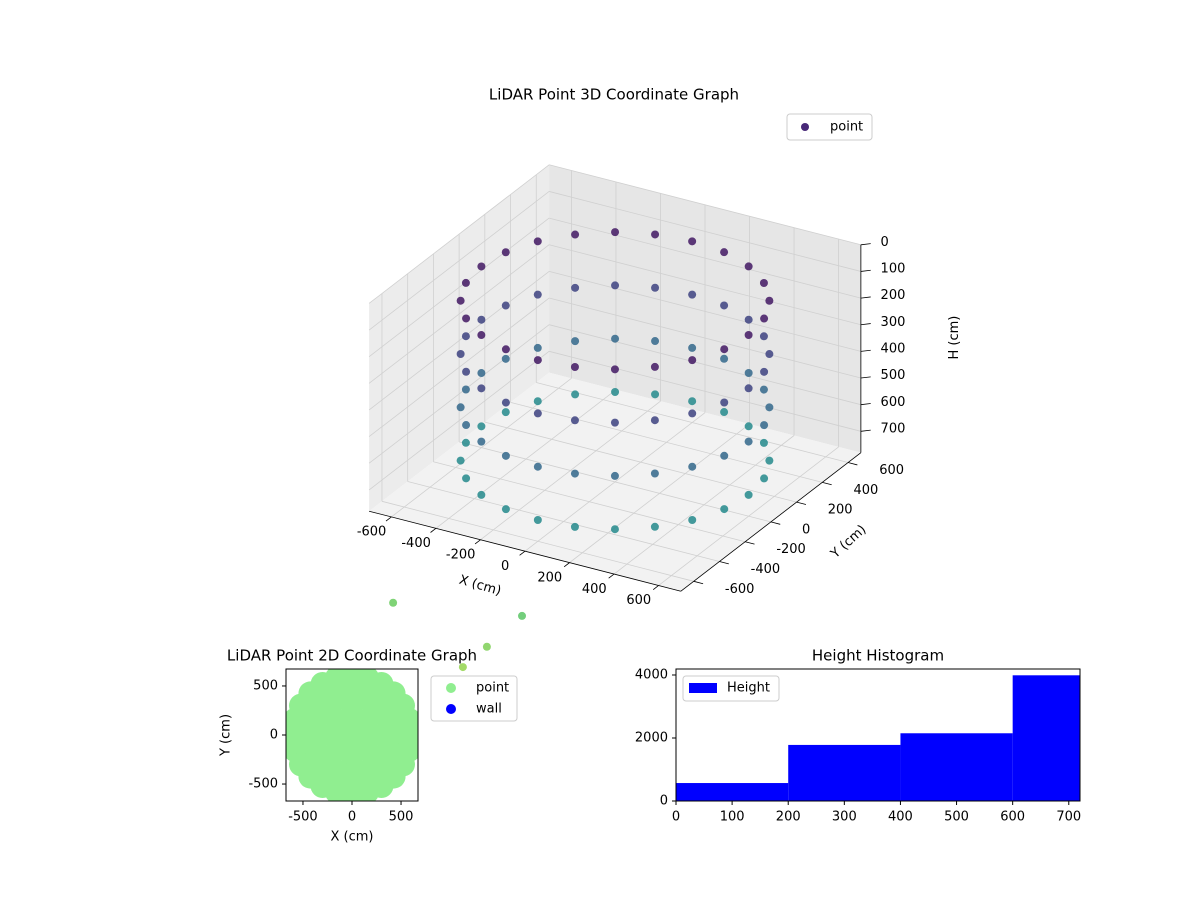 The height and width of the screenshot is (900, 1200). I want to click on plot-area, so click(878, 738).